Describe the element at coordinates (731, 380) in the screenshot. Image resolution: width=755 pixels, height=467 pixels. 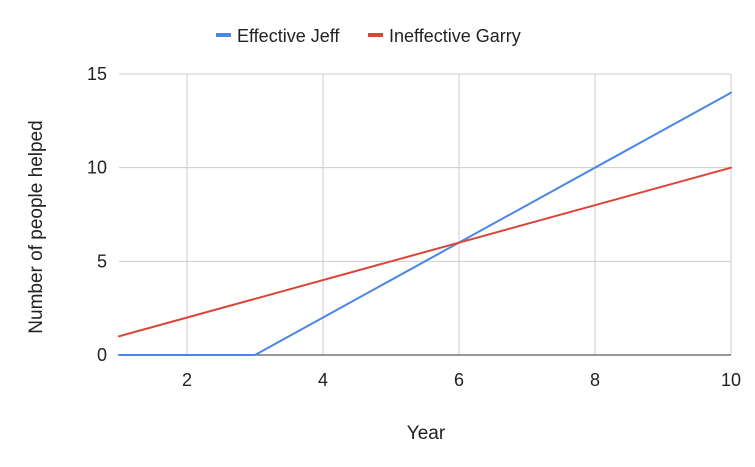
I see `x-tick-label: 10` at that location.